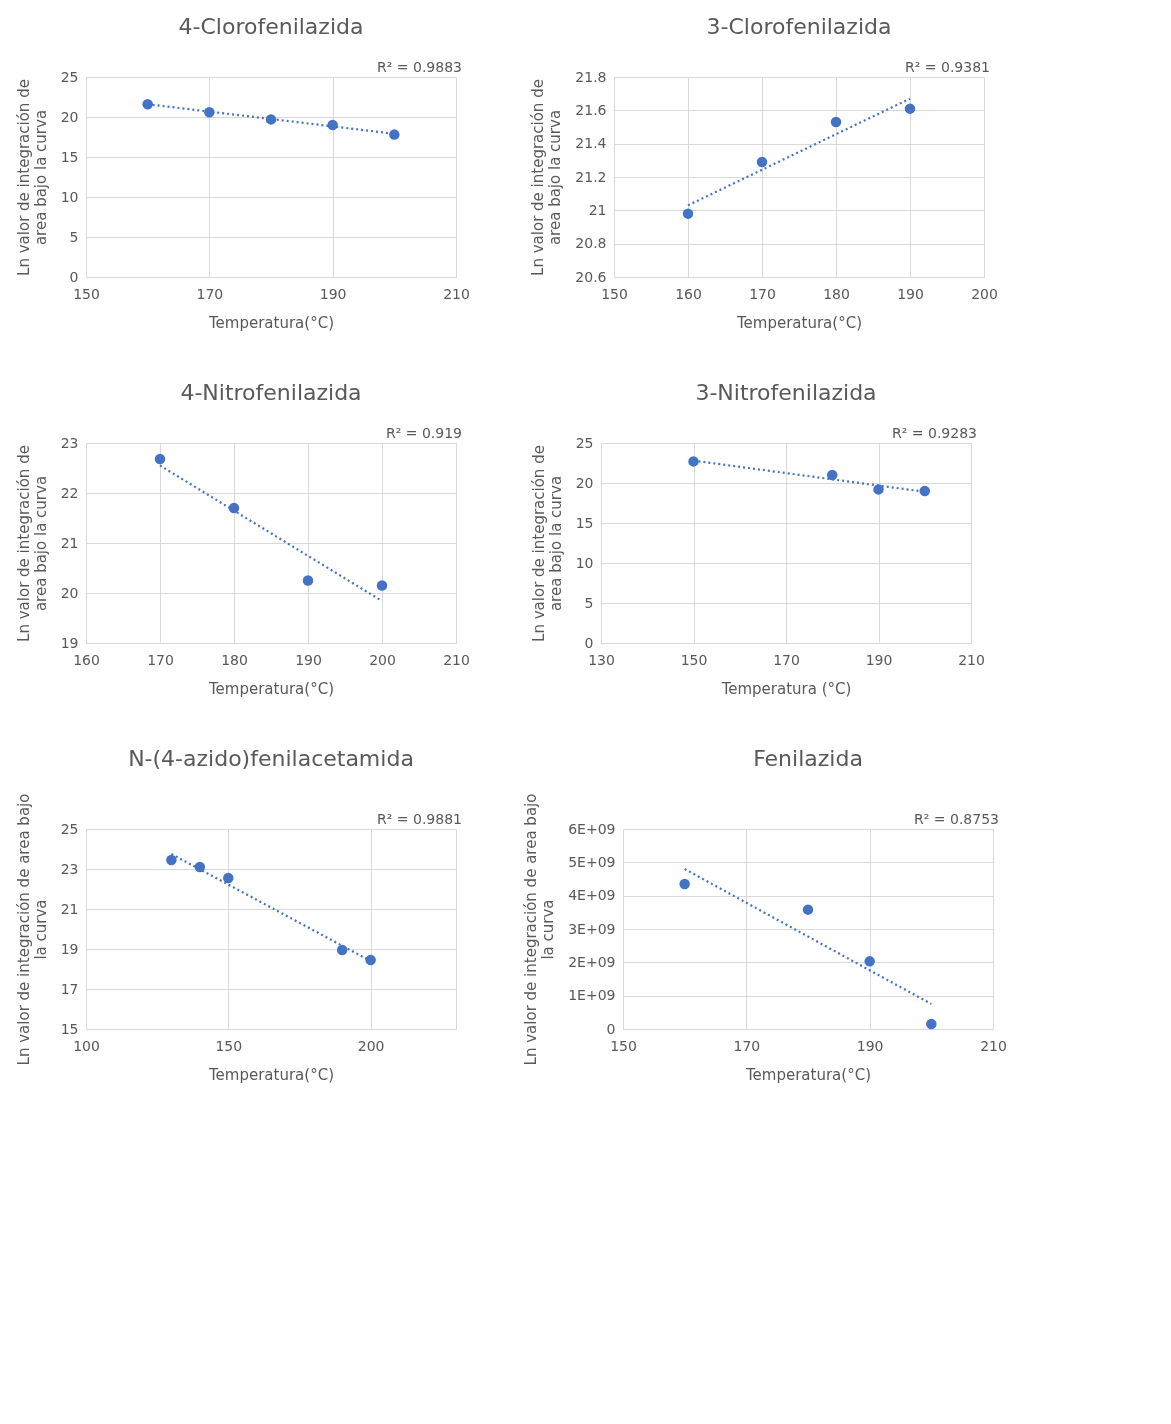 This screenshot has height=1424, width=1171. What do you see at coordinates (592, 895) in the screenshot?
I see `y-tick-label: 4E+09` at bounding box center [592, 895].